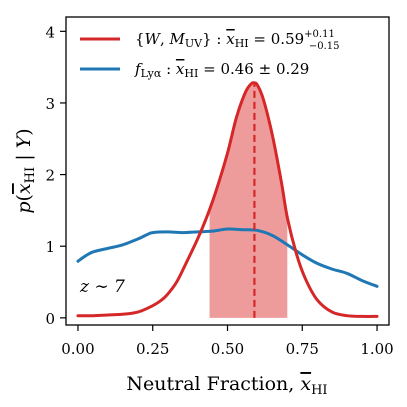  Describe the element at coordinates (55, 175) in the screenshot. I see `y-tick-layer: 0 1 2 3 4` at that location.